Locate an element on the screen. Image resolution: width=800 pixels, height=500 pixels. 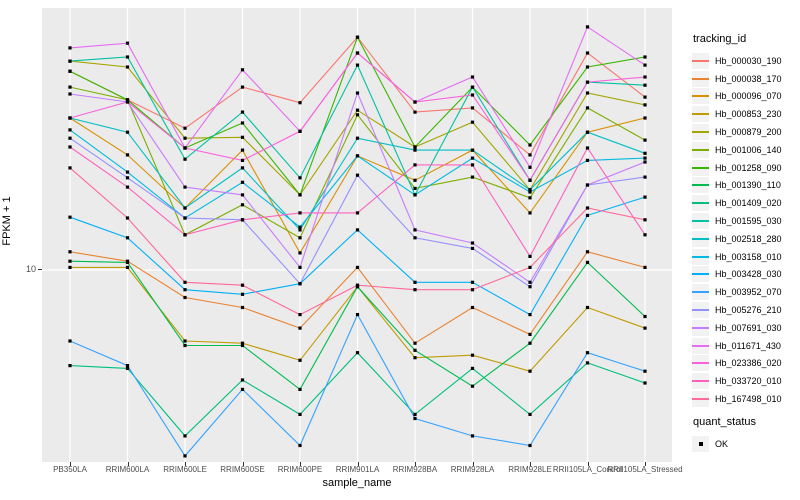
legend-entry: Hb_033720_010 is located at coordinates (745, 381).